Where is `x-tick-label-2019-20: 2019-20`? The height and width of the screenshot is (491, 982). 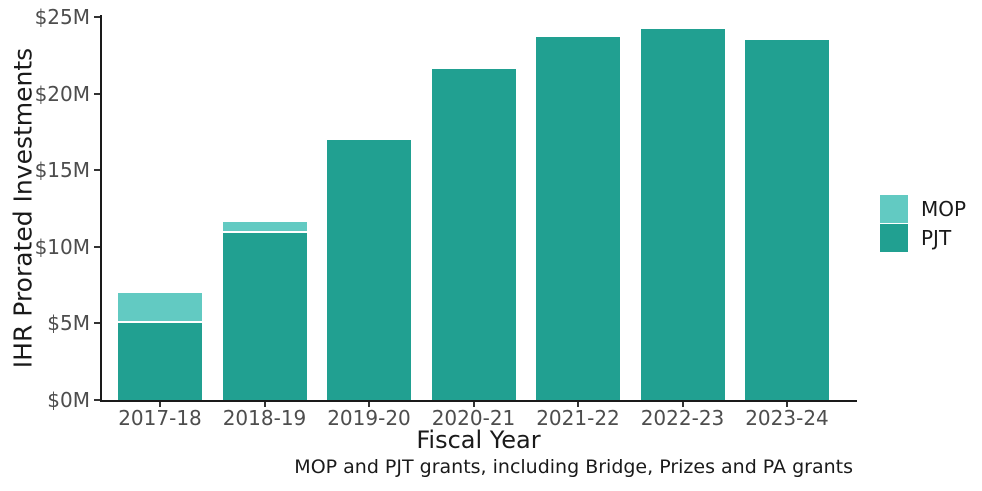
x-tick-label-2019-20: 2019-20 is located at coordinates (369, 418).